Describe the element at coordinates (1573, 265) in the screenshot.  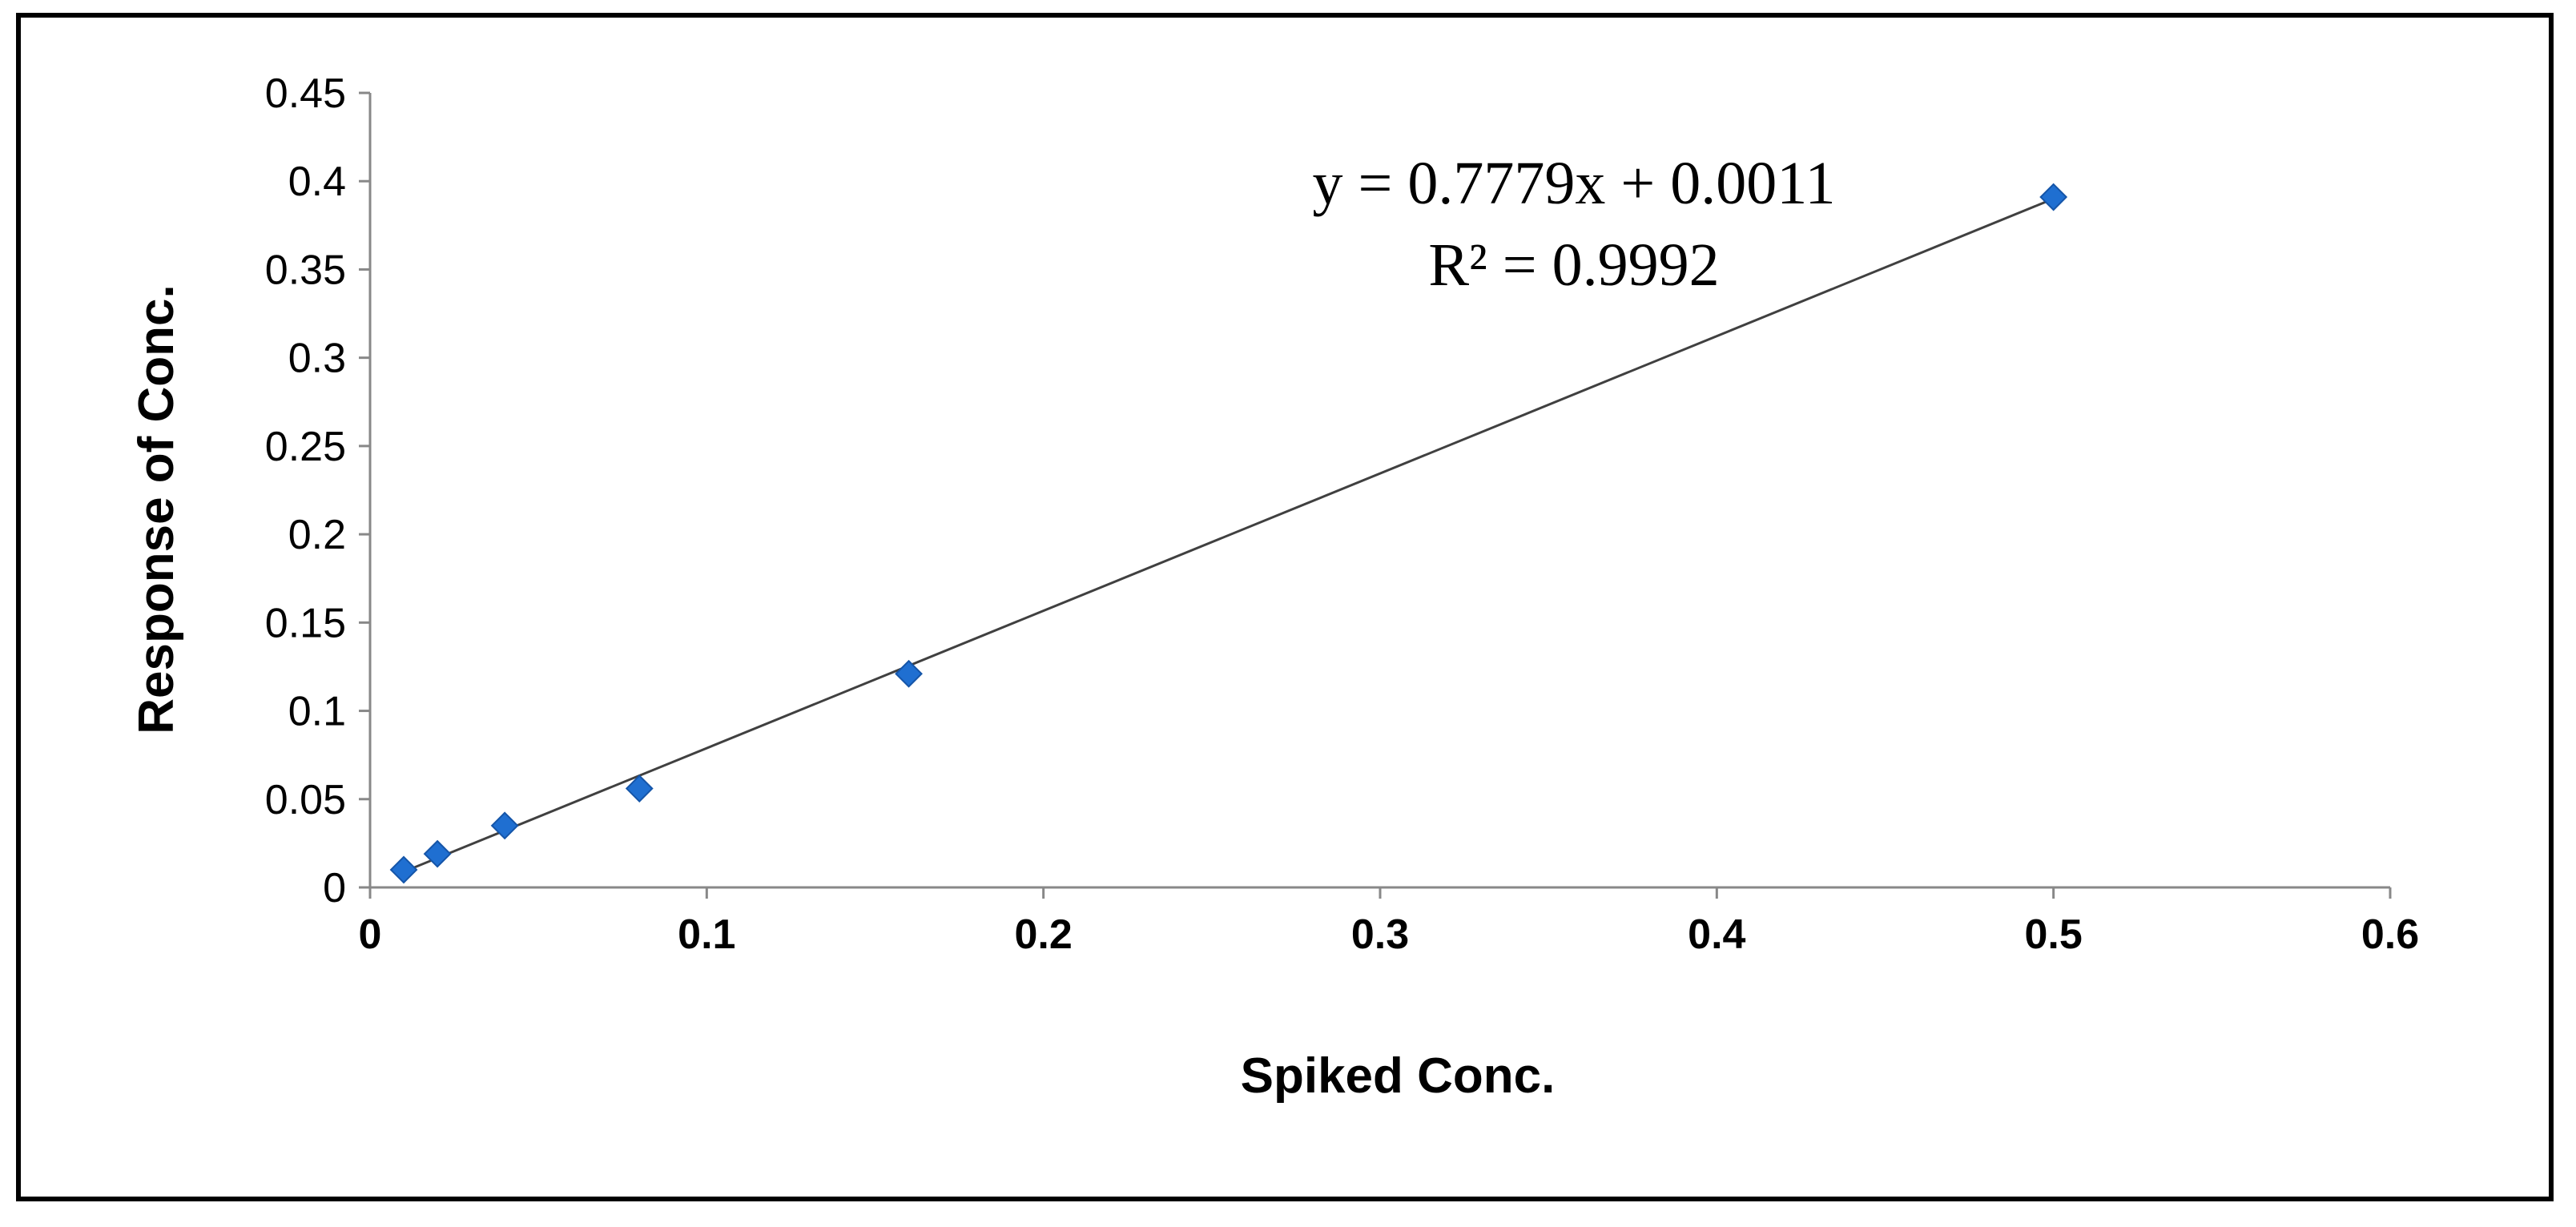
I see `r-squared-label: R² = 0.9992` at that location.